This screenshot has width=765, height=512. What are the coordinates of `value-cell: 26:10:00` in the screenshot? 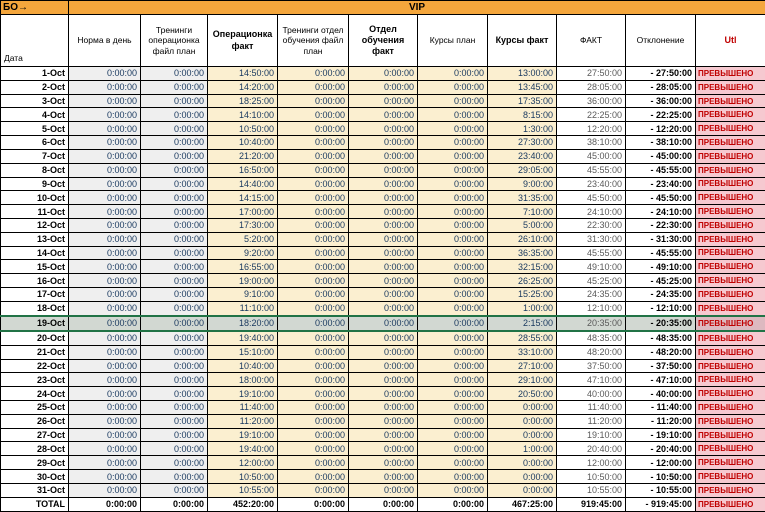 It's located at (522, 239).